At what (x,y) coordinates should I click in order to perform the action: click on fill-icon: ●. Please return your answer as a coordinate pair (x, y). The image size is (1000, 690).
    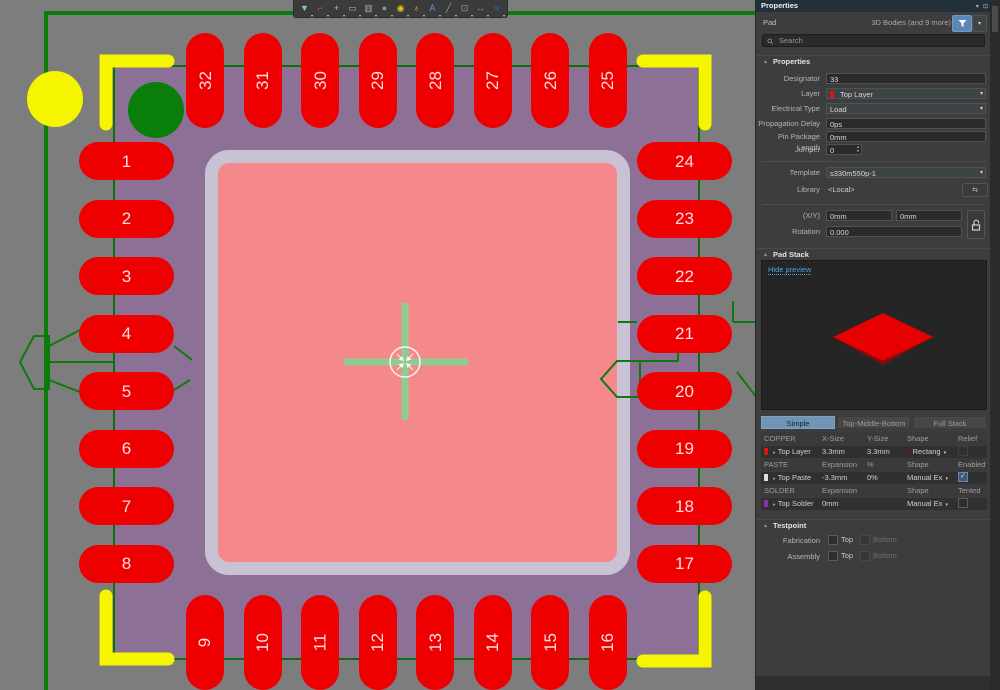
    Looking at the image, I should click on (385, 10).